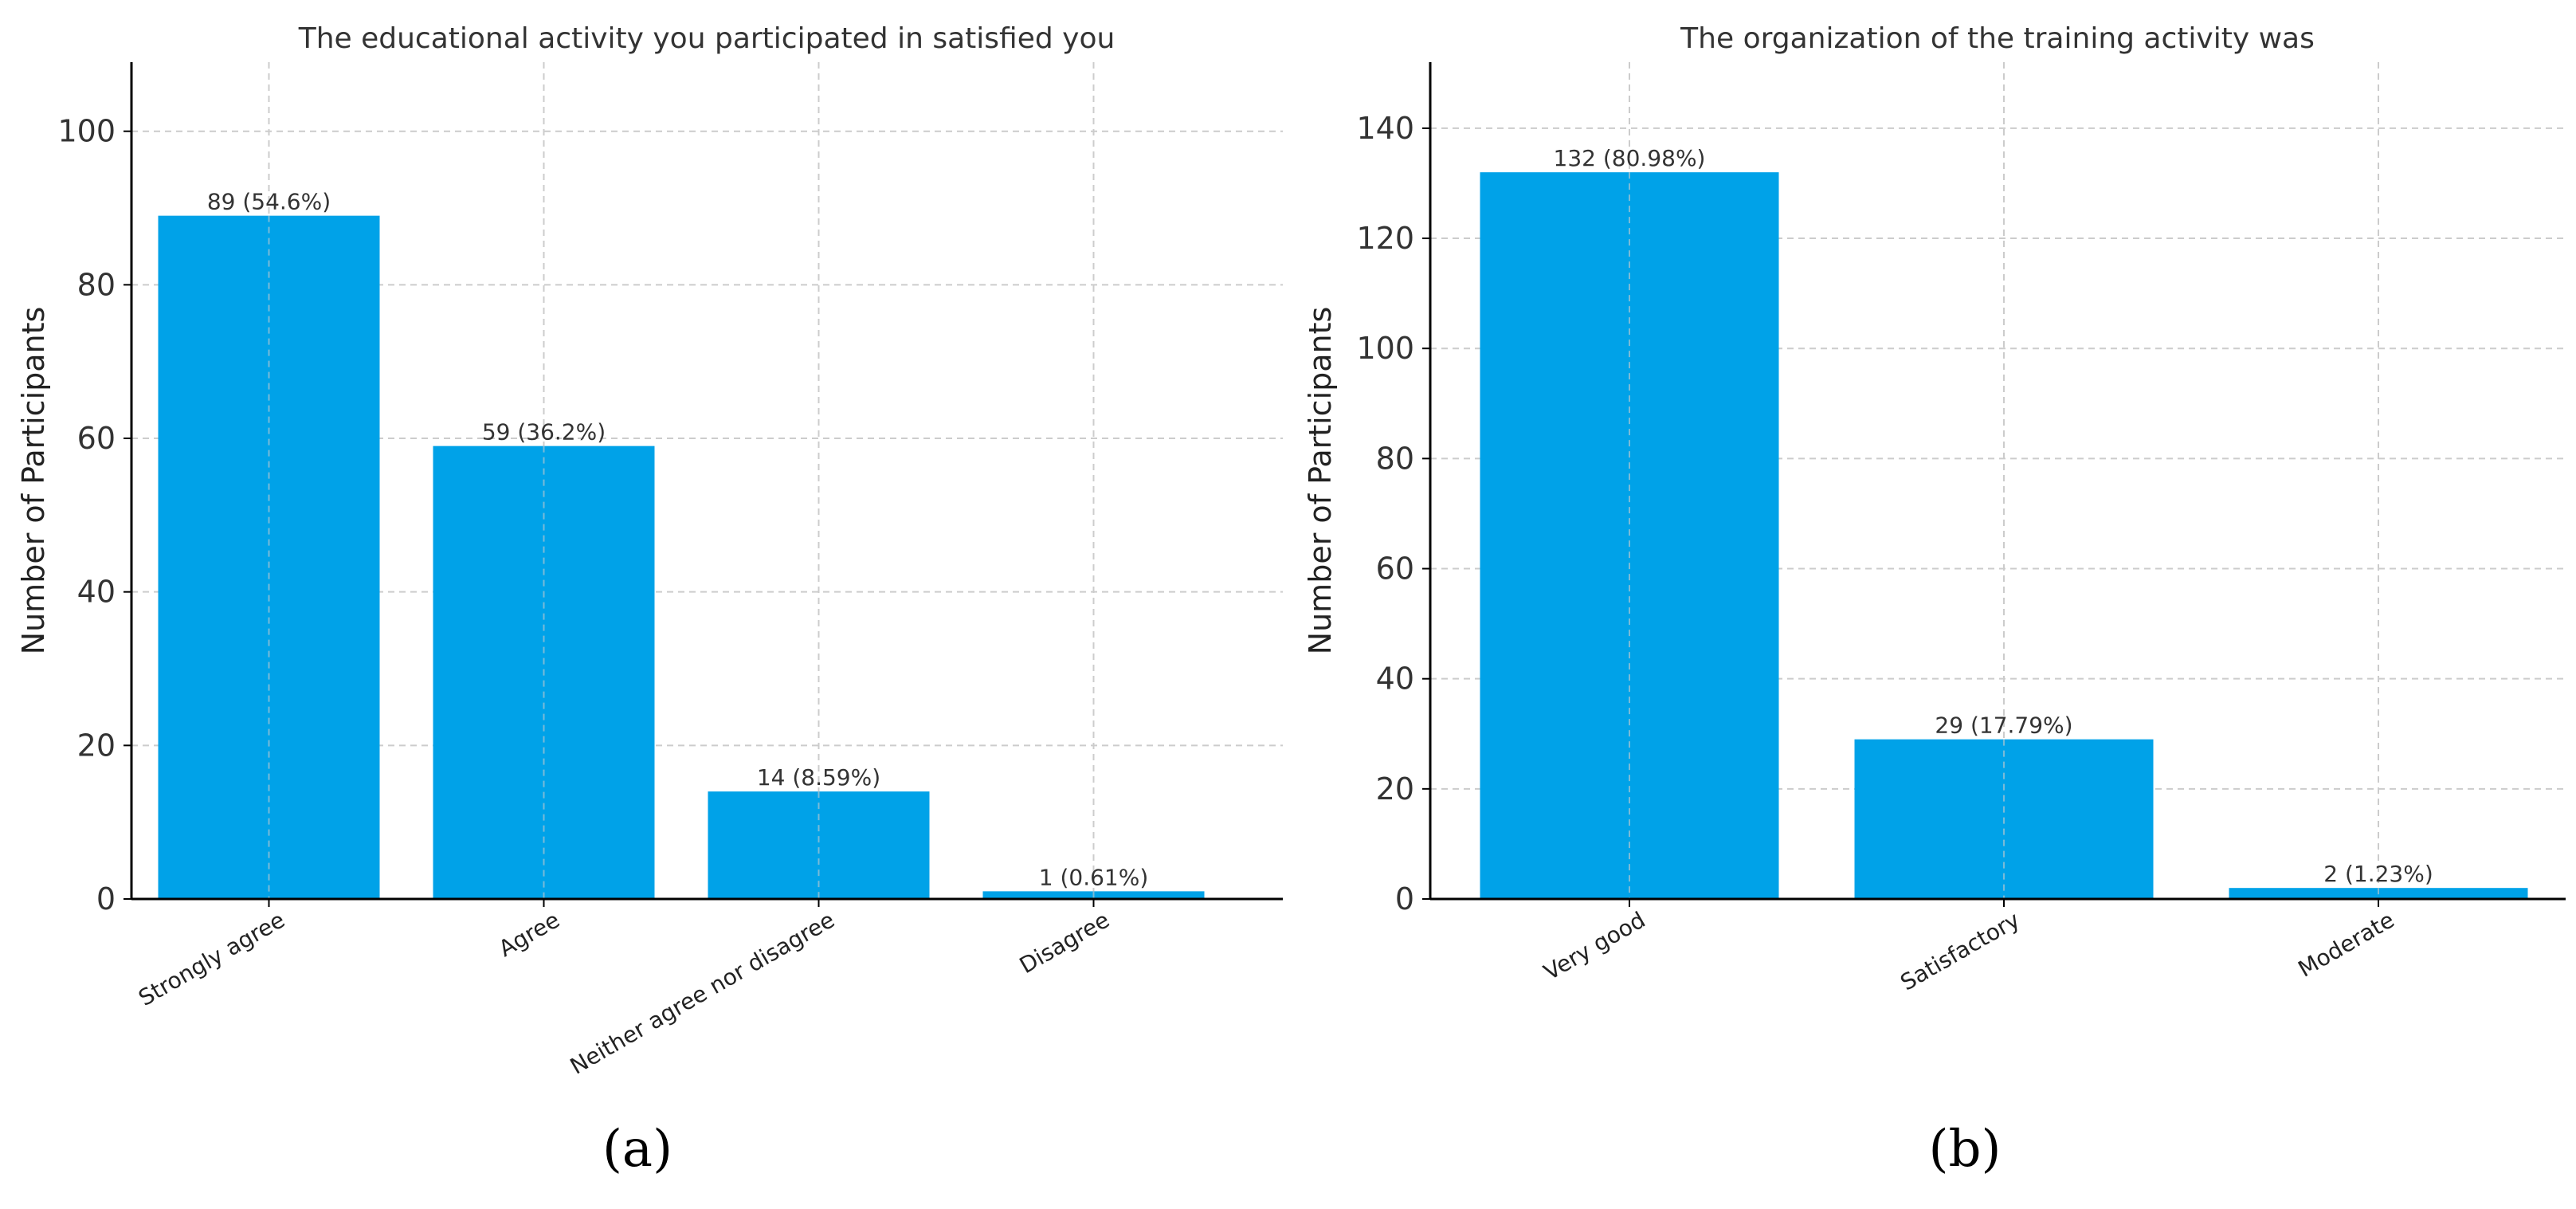 The height and width of the screenshot is (1209, 2576). What do you see at coordinates (1385, 239) in the screenshot?
I see `y-tick-label: 120` at bounding box center [1385, 239].